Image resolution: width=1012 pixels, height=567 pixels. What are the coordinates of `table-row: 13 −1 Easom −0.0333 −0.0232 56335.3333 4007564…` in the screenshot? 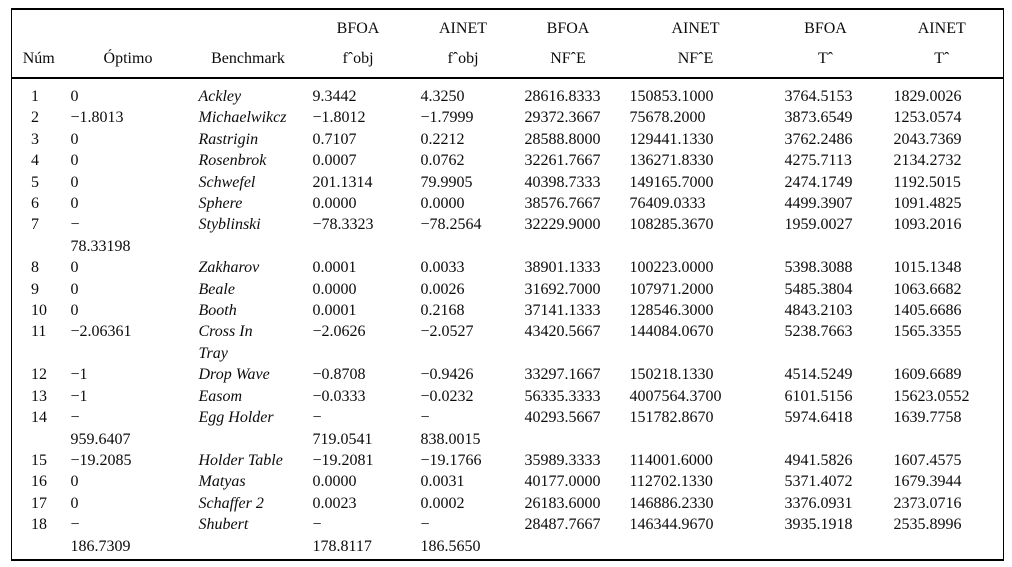 It's located at (508, 396).